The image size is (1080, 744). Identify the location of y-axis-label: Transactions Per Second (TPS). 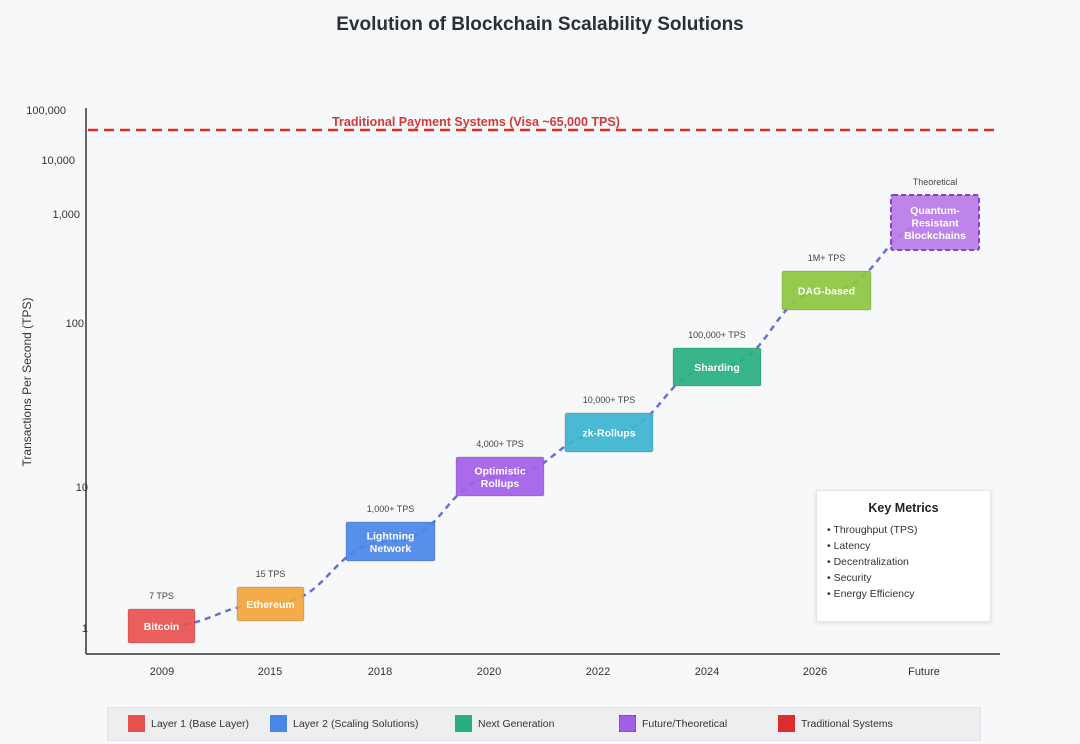
(27, 382).